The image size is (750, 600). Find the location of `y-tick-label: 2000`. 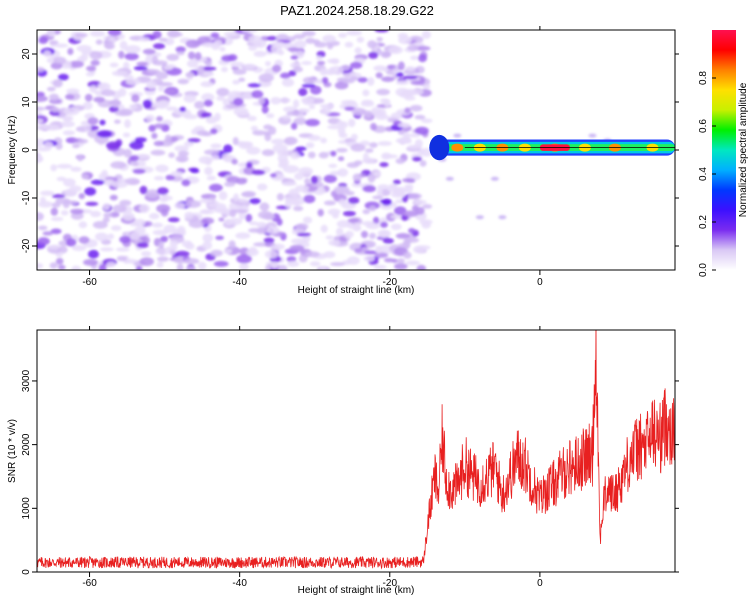

y-tick-label: 2000 is located at coordinates (26, 444).